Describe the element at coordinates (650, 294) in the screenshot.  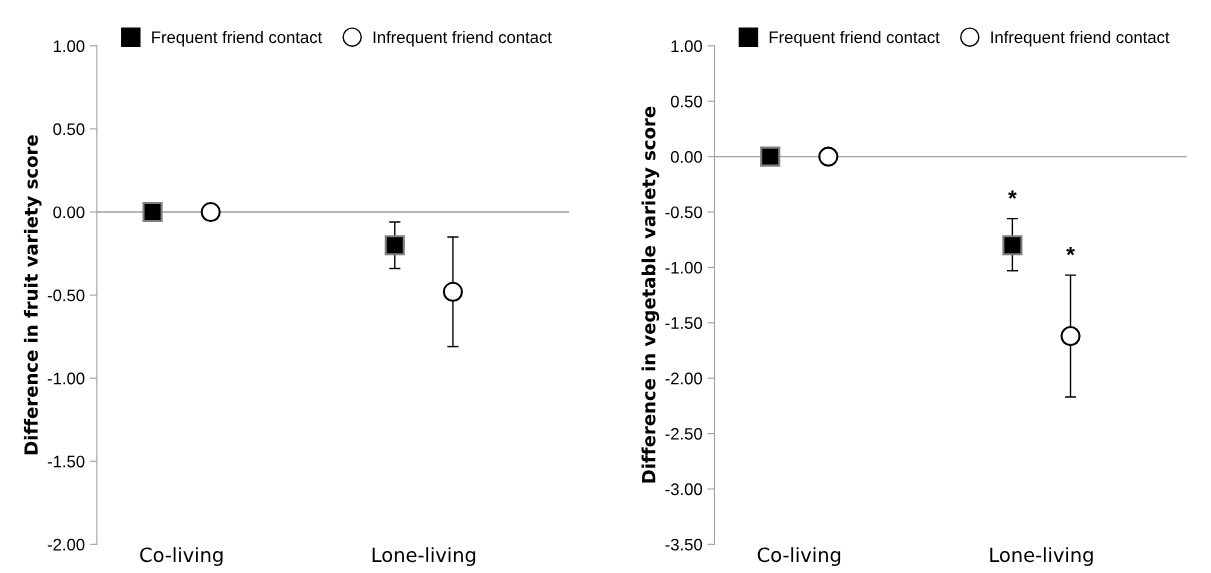
I see `y-axis-title: Difference in vegetable variety score` at that location.